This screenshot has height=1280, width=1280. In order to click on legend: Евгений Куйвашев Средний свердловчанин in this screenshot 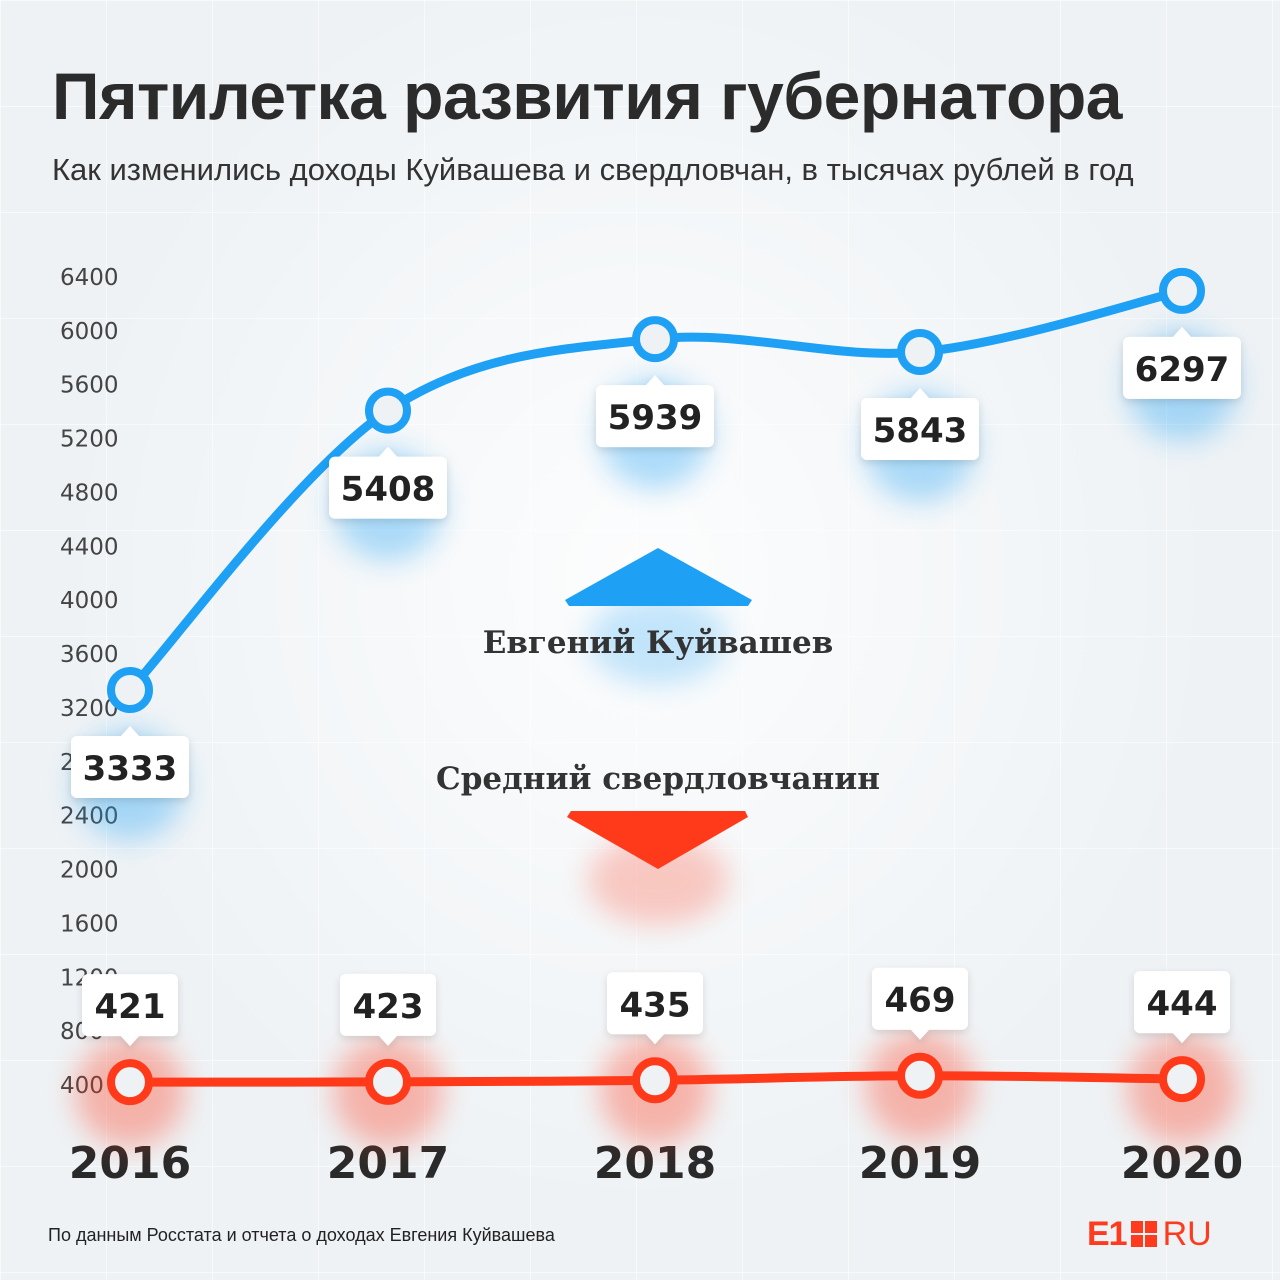, I will do `click(658, 736)`.